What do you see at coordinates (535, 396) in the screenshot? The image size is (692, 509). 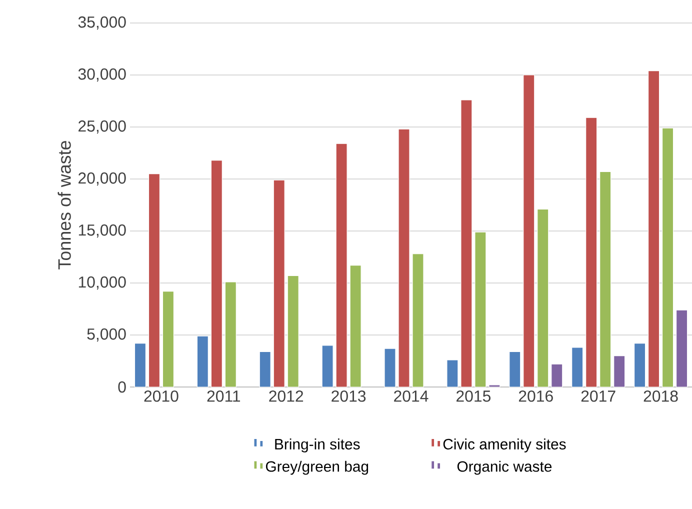 I see `x-tick-label: 2016` at bounding box center [535, 396].